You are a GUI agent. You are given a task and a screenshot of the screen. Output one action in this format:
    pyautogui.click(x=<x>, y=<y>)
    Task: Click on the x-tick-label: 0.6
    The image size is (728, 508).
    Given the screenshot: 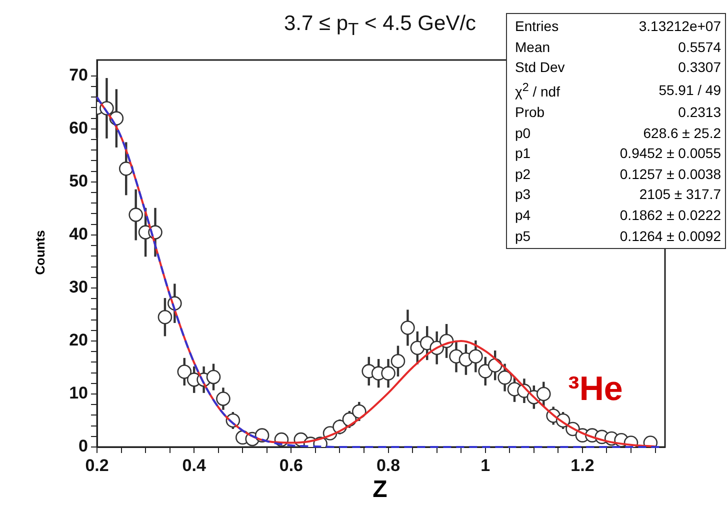 What is the action you would take?
    pyautogui.click(x=291, y=465)
    